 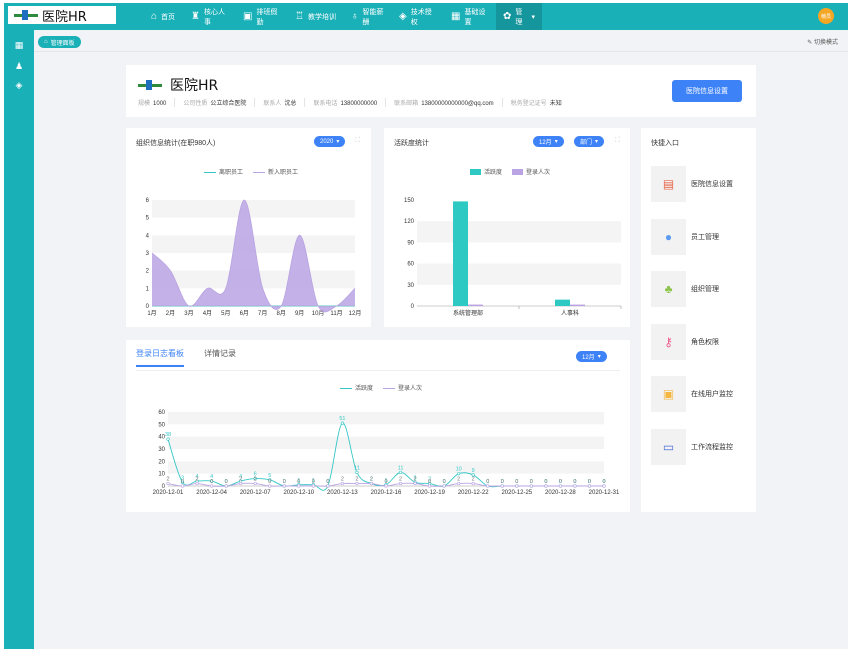 What do you see at coordinates (459, 470) in the screenshot?
I see `data-label: 10` at bounding box center [459, 470].